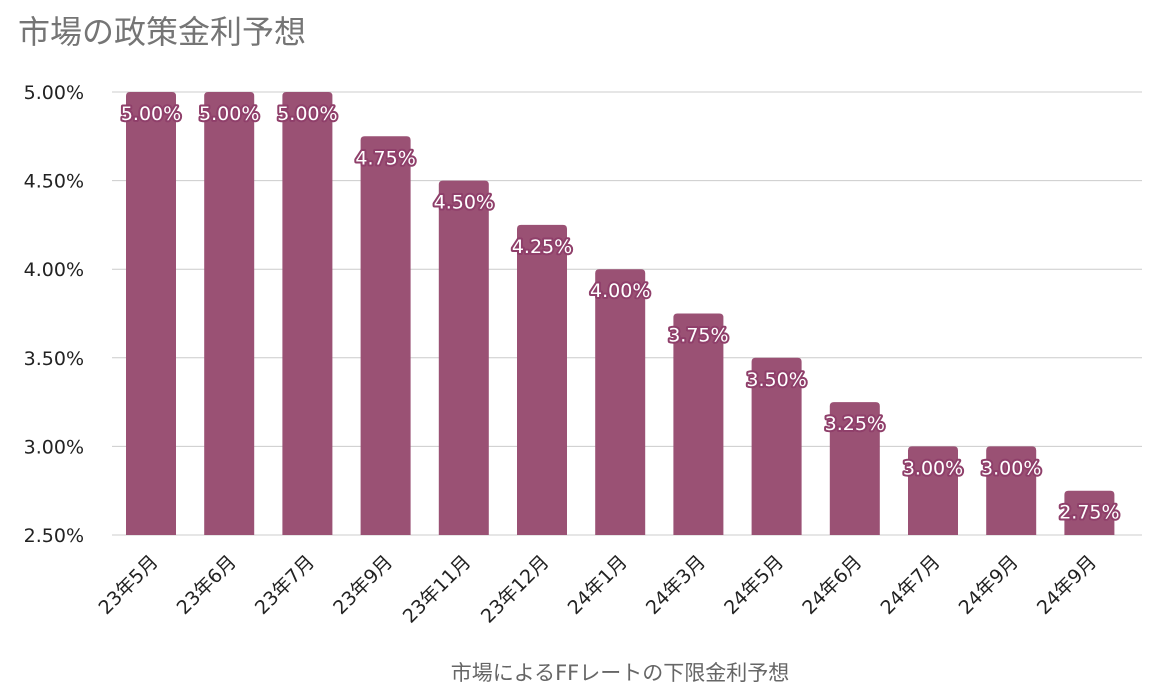 The image size is (1158, 698). What do you see at coordinates (754, 585) in the screenshot?
I see `x-tick-label: 24年5月` at bounding box center [754, 585].